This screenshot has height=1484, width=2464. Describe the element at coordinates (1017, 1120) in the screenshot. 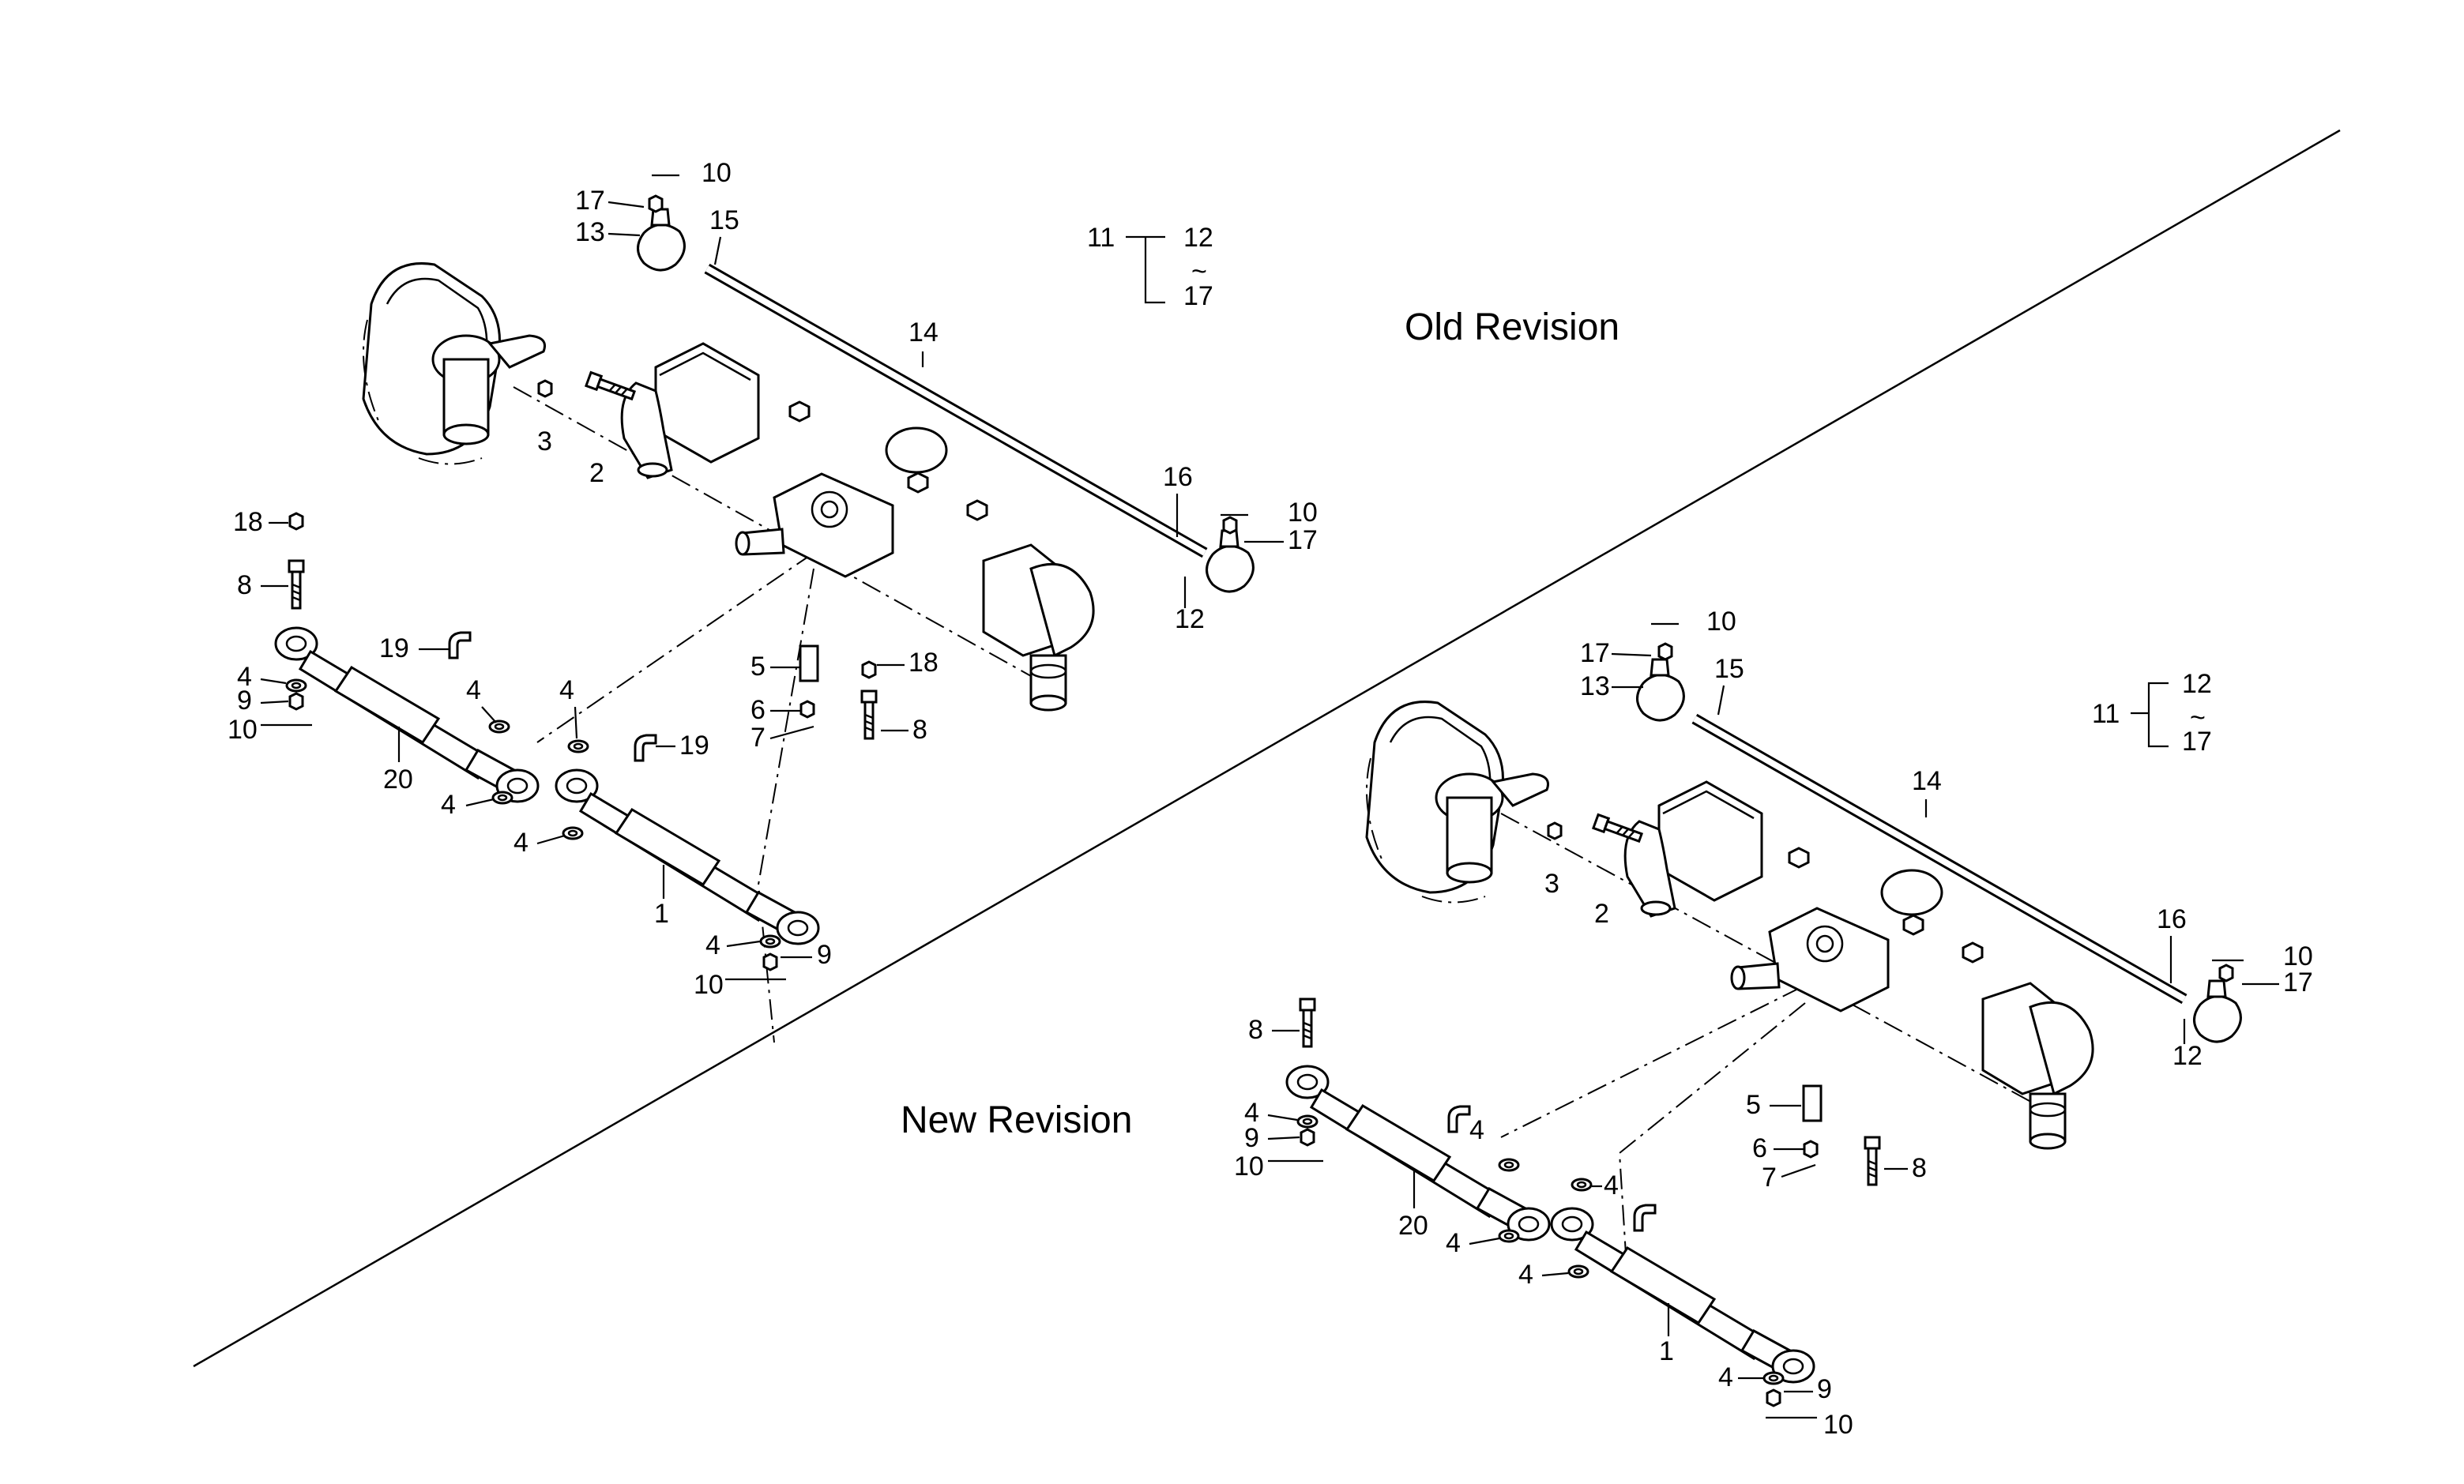

I see `new-revision-title: New Revision` at that location.